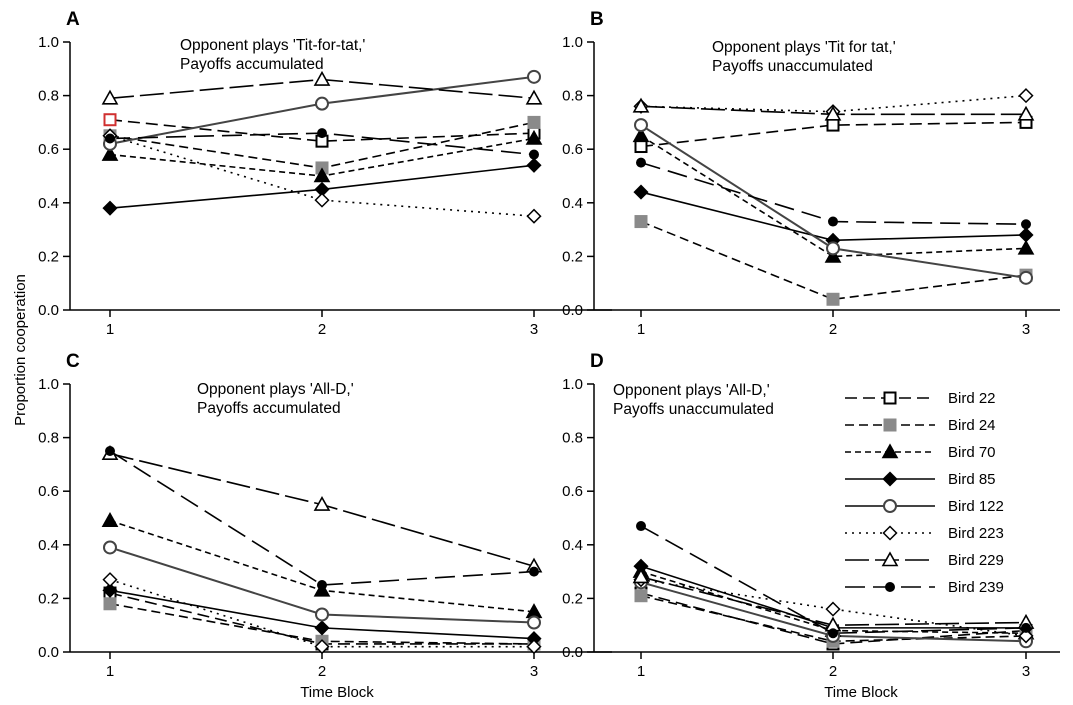  I want to click on legend-label: Bird 70, so click(972, 452).